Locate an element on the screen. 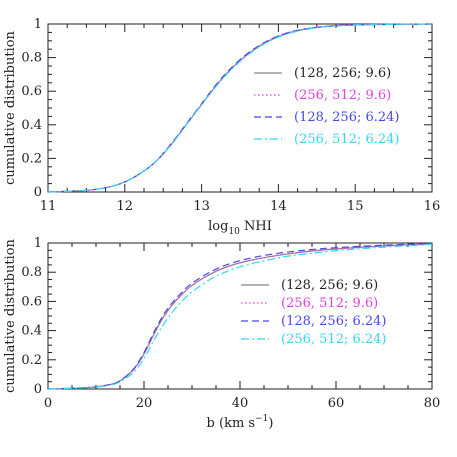 The width and height of the screenshot is (457, 457). x-tick-label: 15 is located at coordinates (355, 206).